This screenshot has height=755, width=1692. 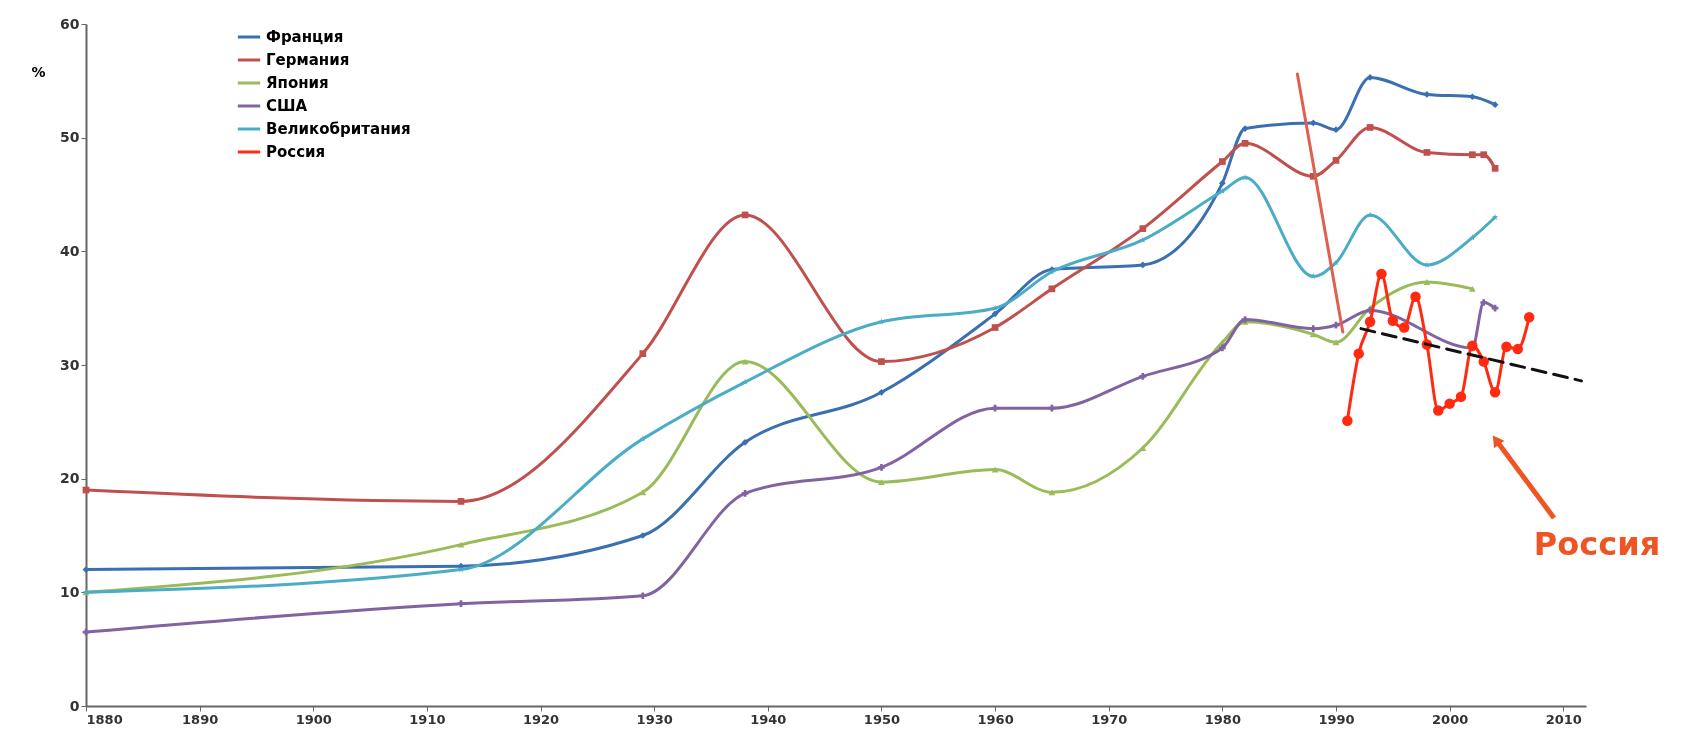 I want to click on y-tick-label: 30, so click(x=70, y=364).